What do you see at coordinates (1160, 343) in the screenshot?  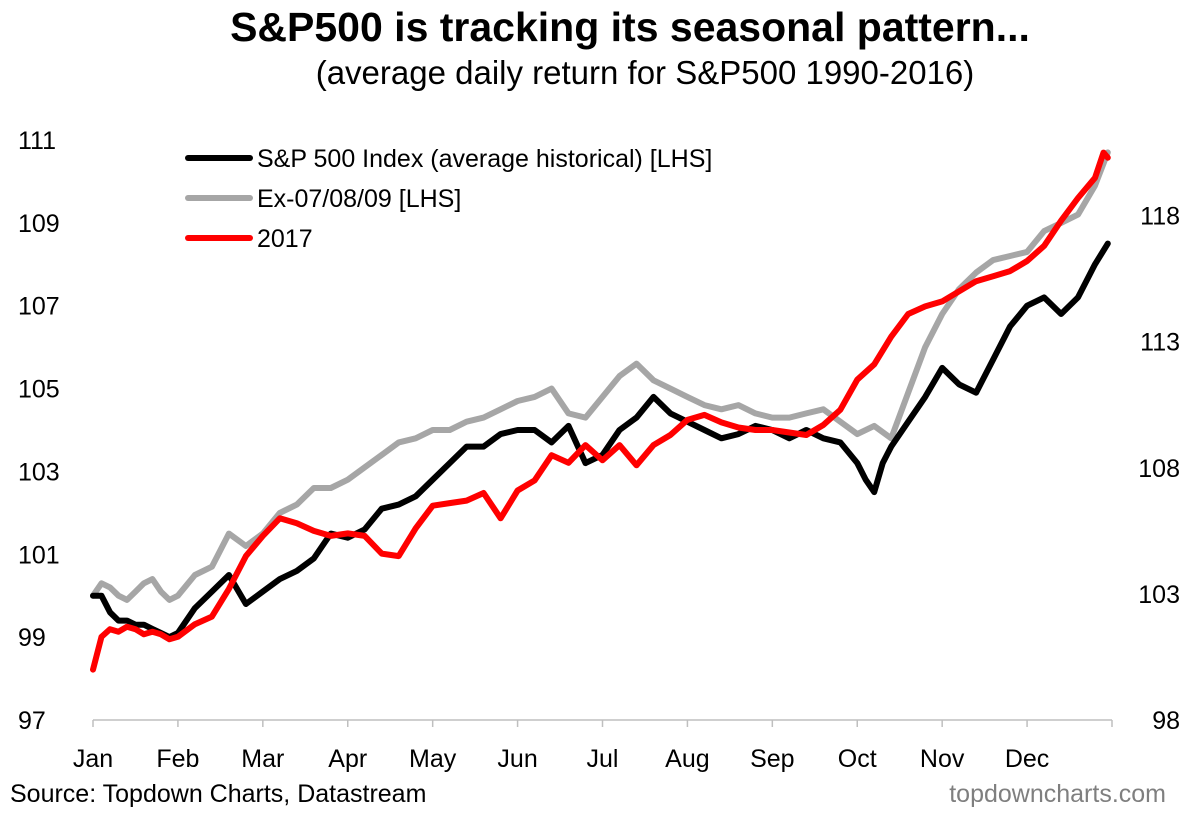 I see `right-y-tick-label: 113` at bounding box center [1160, 343].